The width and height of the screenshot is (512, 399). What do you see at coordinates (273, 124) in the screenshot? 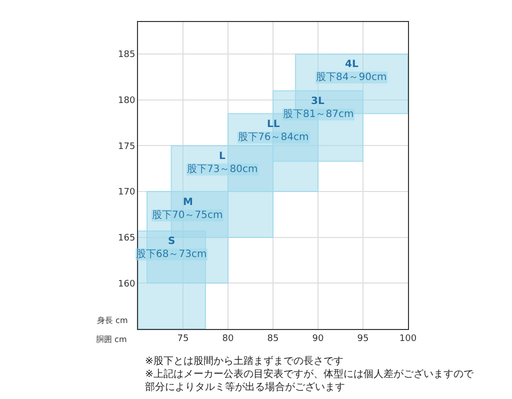
I see `series-label: LL` at bounding box center [273, 124].